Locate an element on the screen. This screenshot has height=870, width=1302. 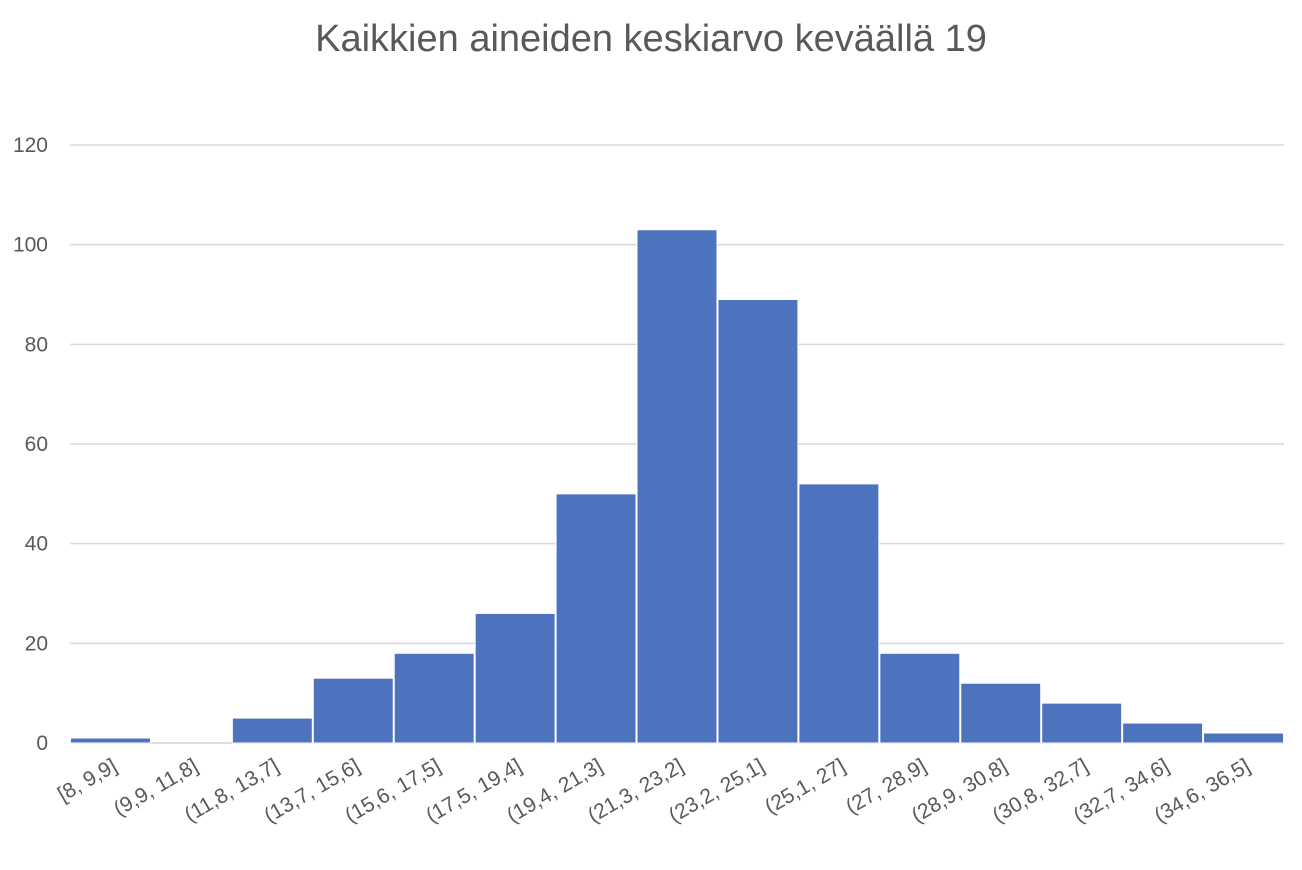
y-tick-label: 100 is located at coordinates (30, 245).